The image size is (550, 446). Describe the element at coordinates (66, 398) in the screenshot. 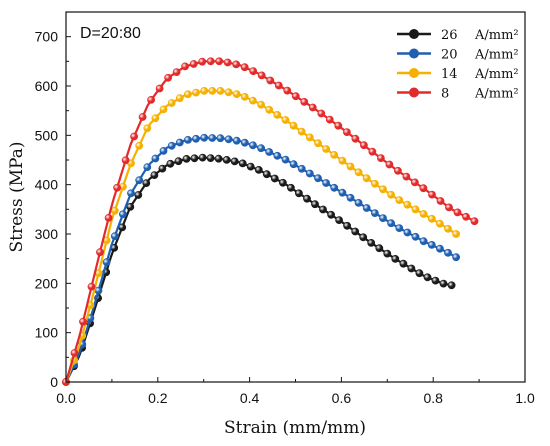

I see `x-tick-label: 0.0` at that location.